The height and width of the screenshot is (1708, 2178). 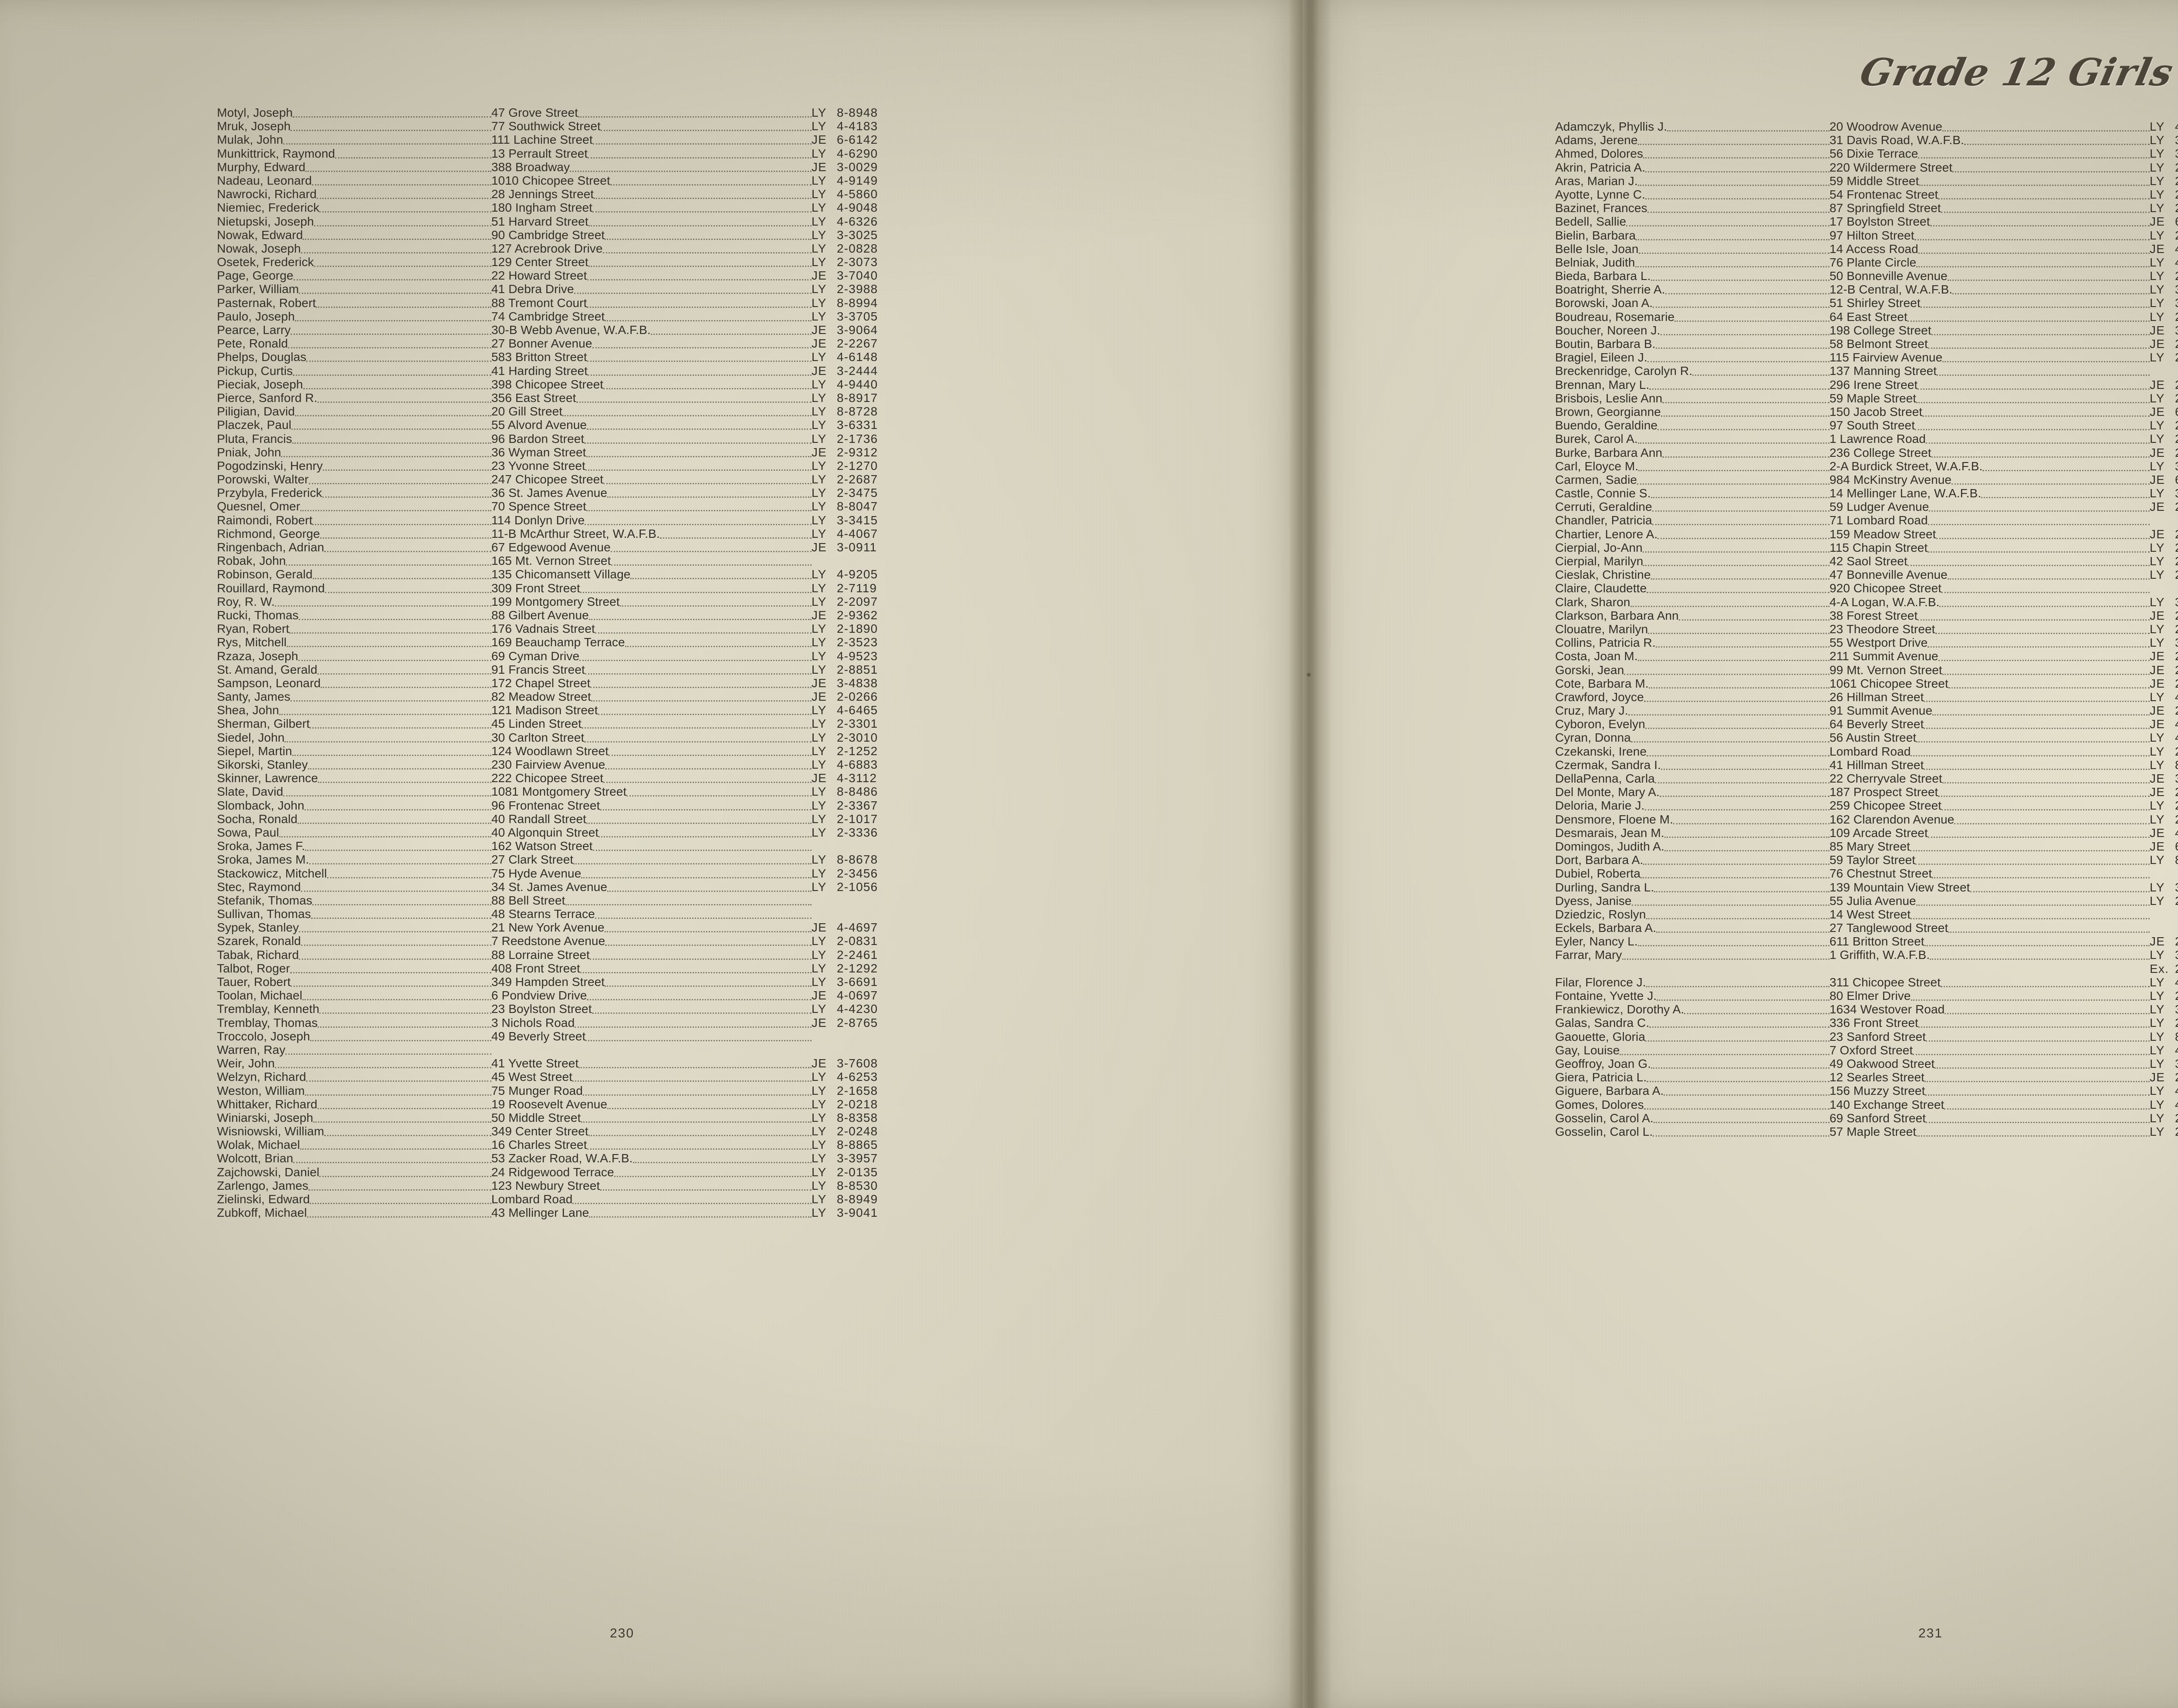 What do you see at coordinates (1875, 303) in the screenshot?
I see `entry-address: 51 Shirley Street` at bounding box center [1875, 303].